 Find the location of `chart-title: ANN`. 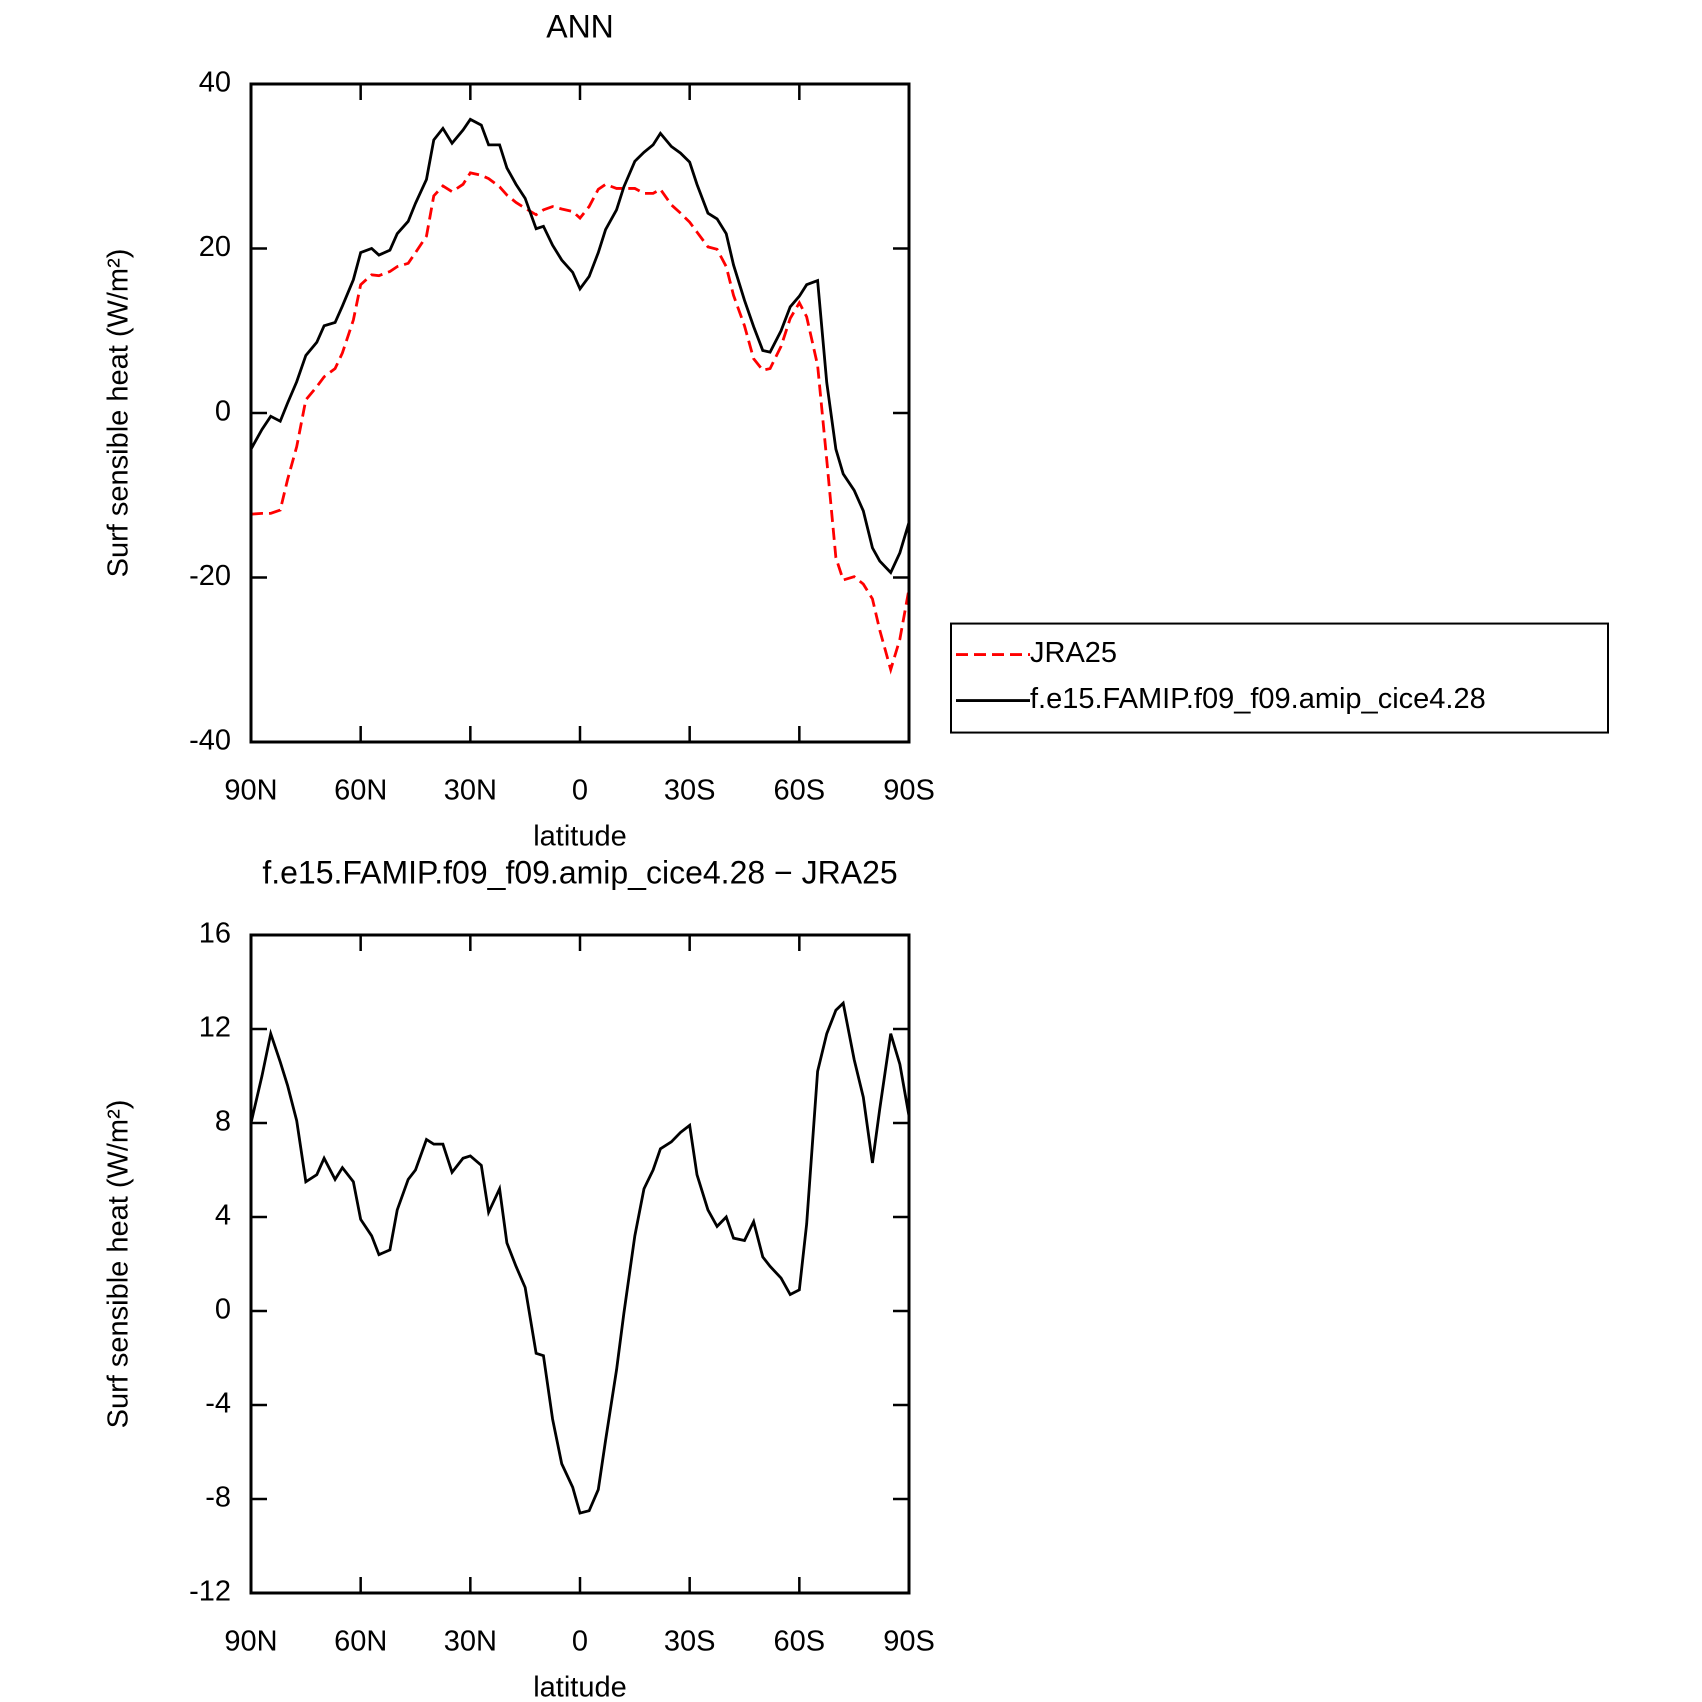

chart-title: ANN is located at coordinates (580, 26).